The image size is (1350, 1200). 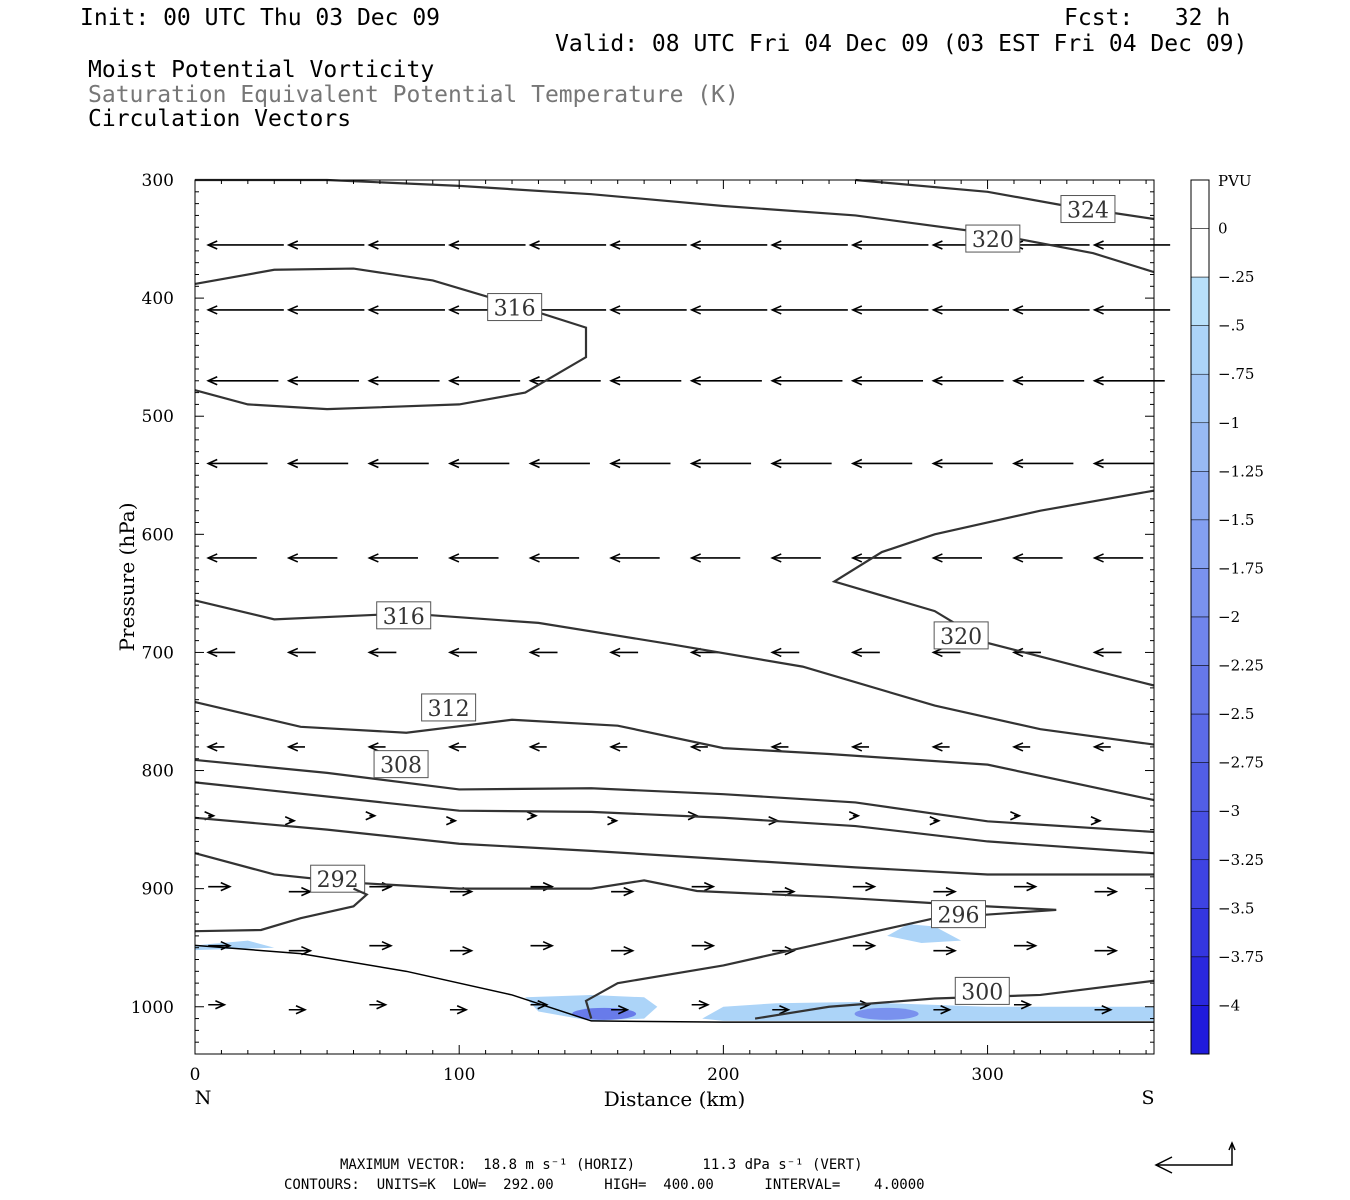 I want to click on y-tick-label: 900, so click(x=158, y=890).